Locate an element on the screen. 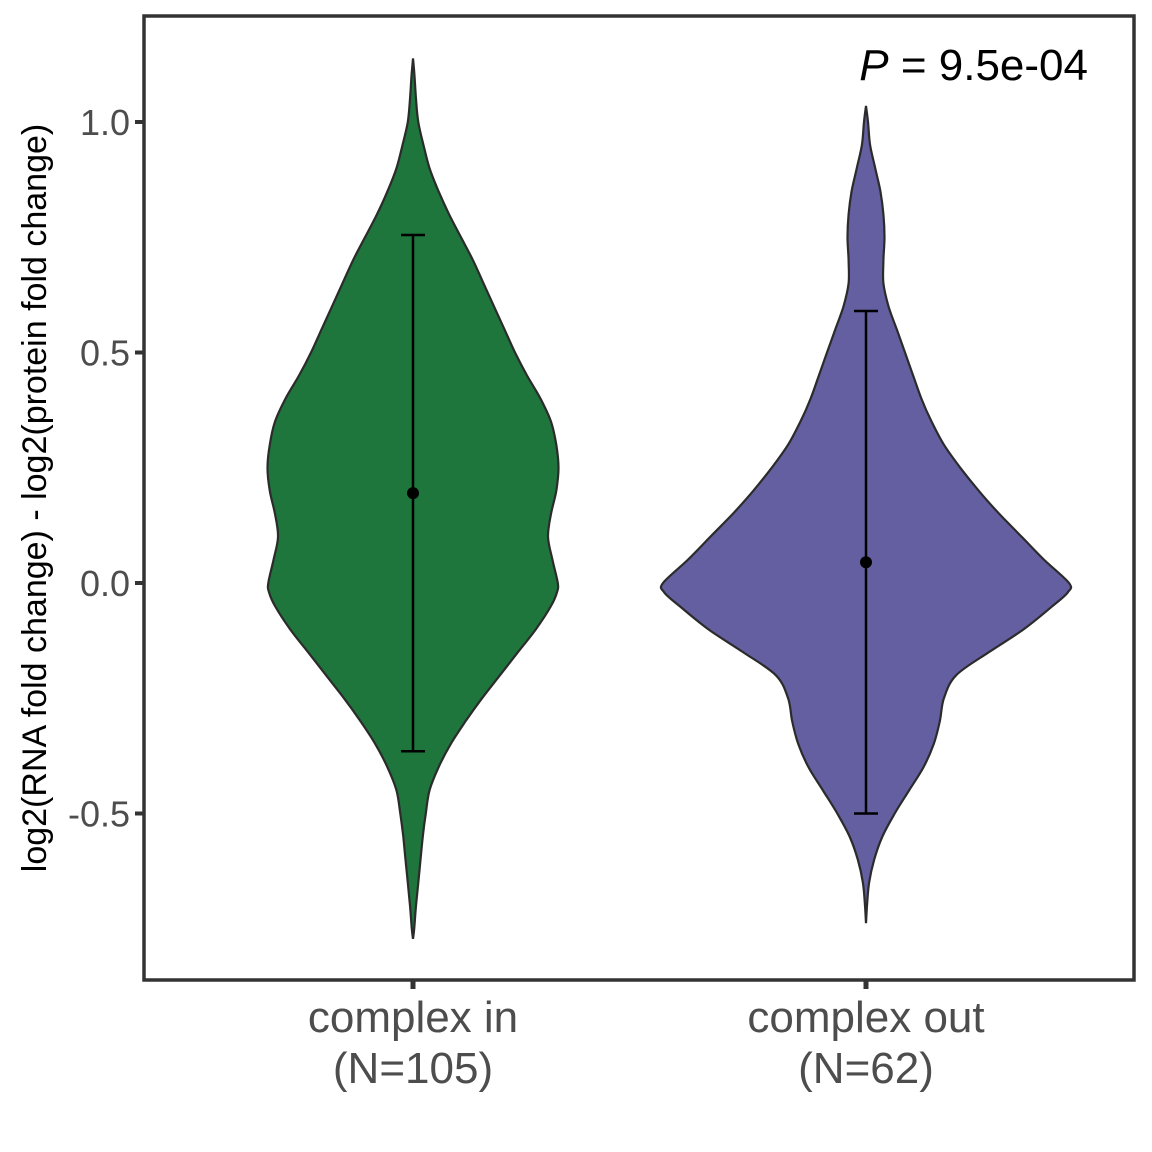  p-value-text: = 9.5e-04 is located at coordinates (988, 65).